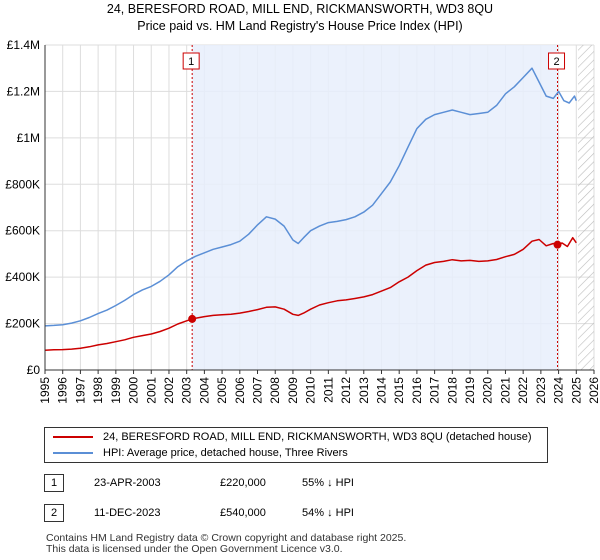 This screenshot has height=560, width=600. Describe the element at coordinates (34, 370) in the screenshot. I see `y-tick-label: £0` at that location.